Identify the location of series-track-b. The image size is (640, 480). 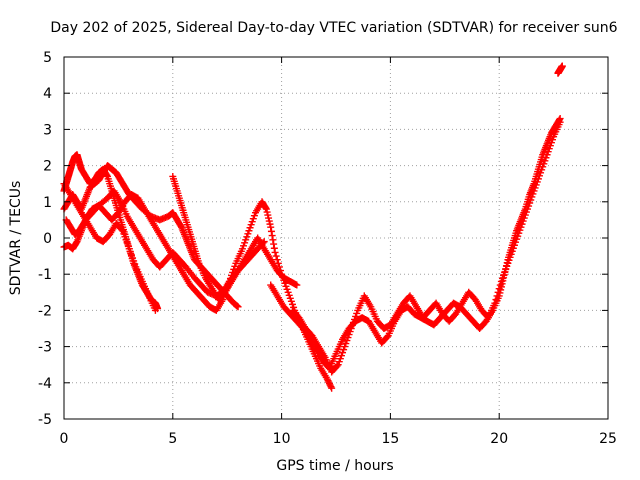
(151, 236).